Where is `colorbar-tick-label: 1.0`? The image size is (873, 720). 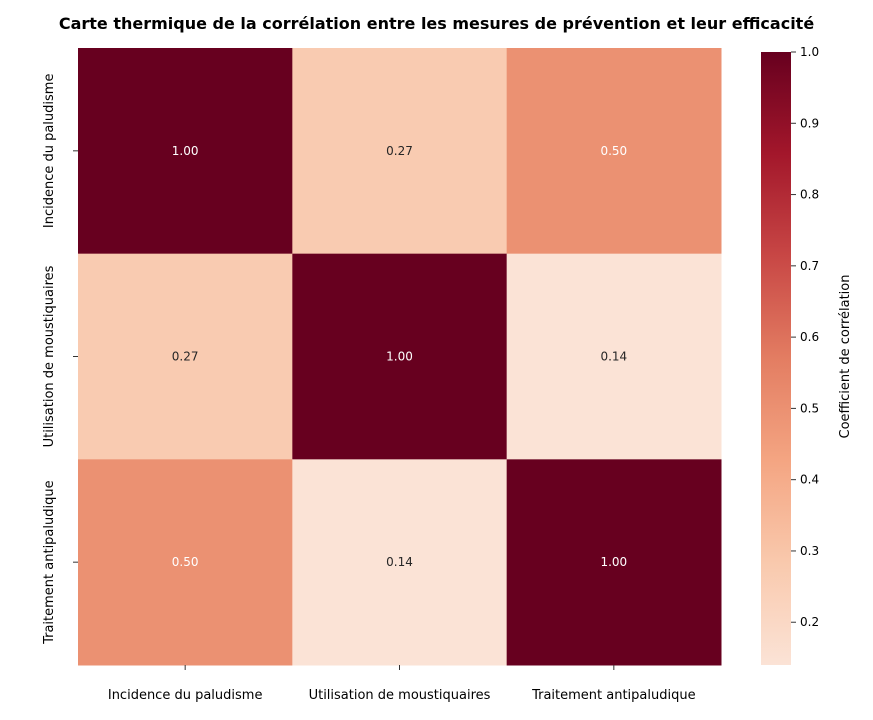 colorbar-tick-label: 1.0 is located at coordinates (809, 52).